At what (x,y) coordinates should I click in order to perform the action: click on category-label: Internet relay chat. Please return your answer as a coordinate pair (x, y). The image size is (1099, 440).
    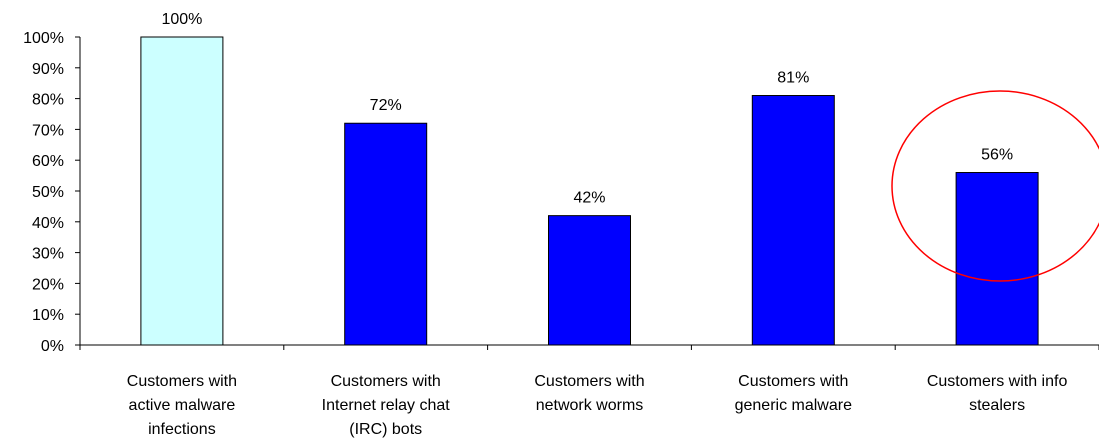
    Looking at the image, I should click on (386, 405).